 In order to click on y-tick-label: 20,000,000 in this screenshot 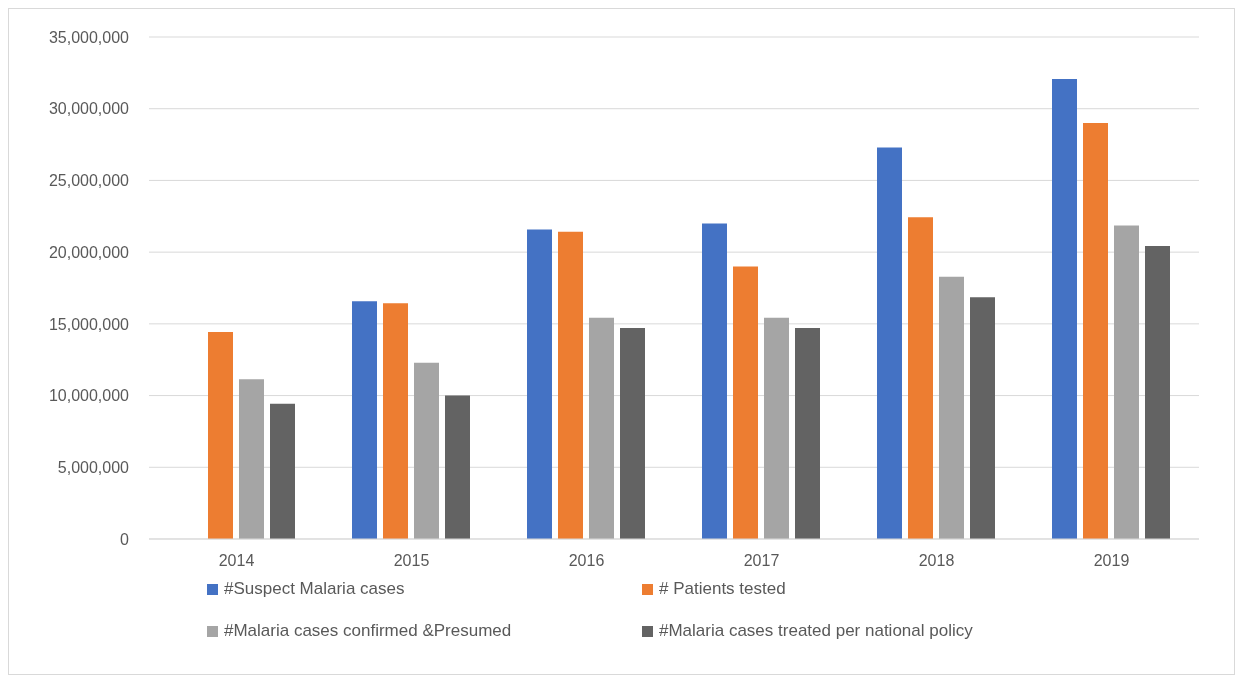, I will do `click(89, 252)`.